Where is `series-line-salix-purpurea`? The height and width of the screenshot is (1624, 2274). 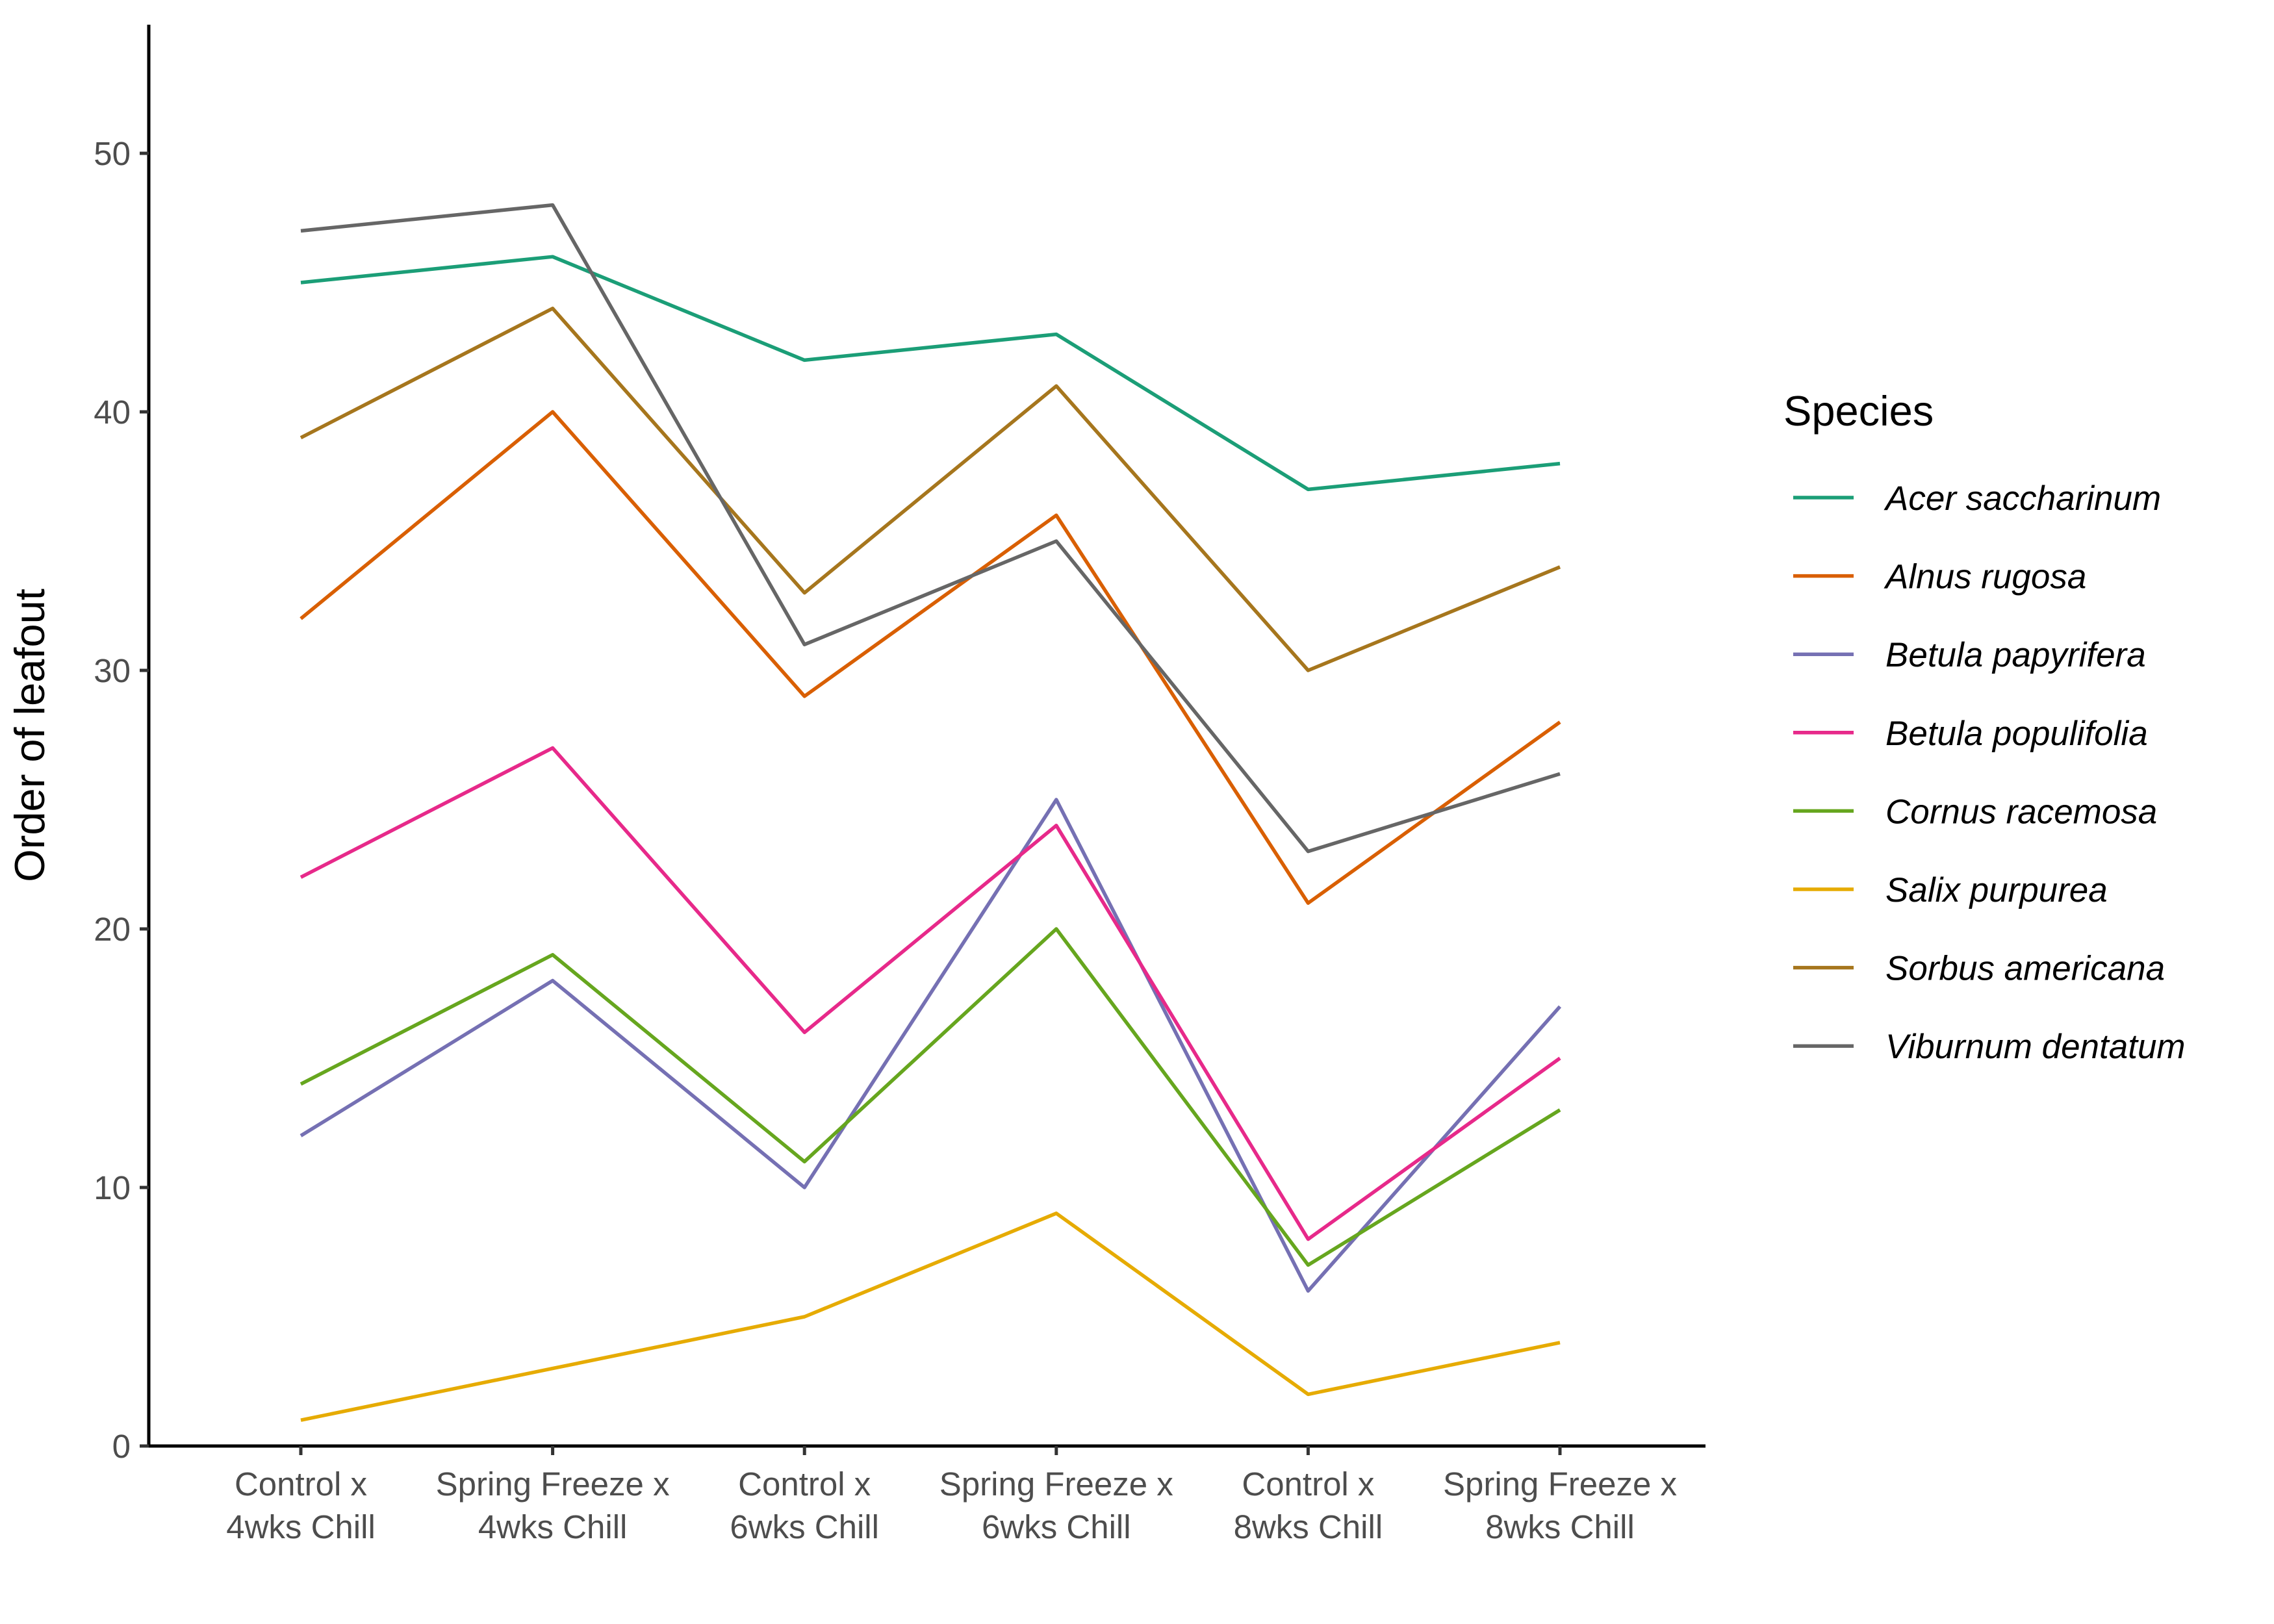
series-line-salix-purpurea is located at coordinates (930, 1317).